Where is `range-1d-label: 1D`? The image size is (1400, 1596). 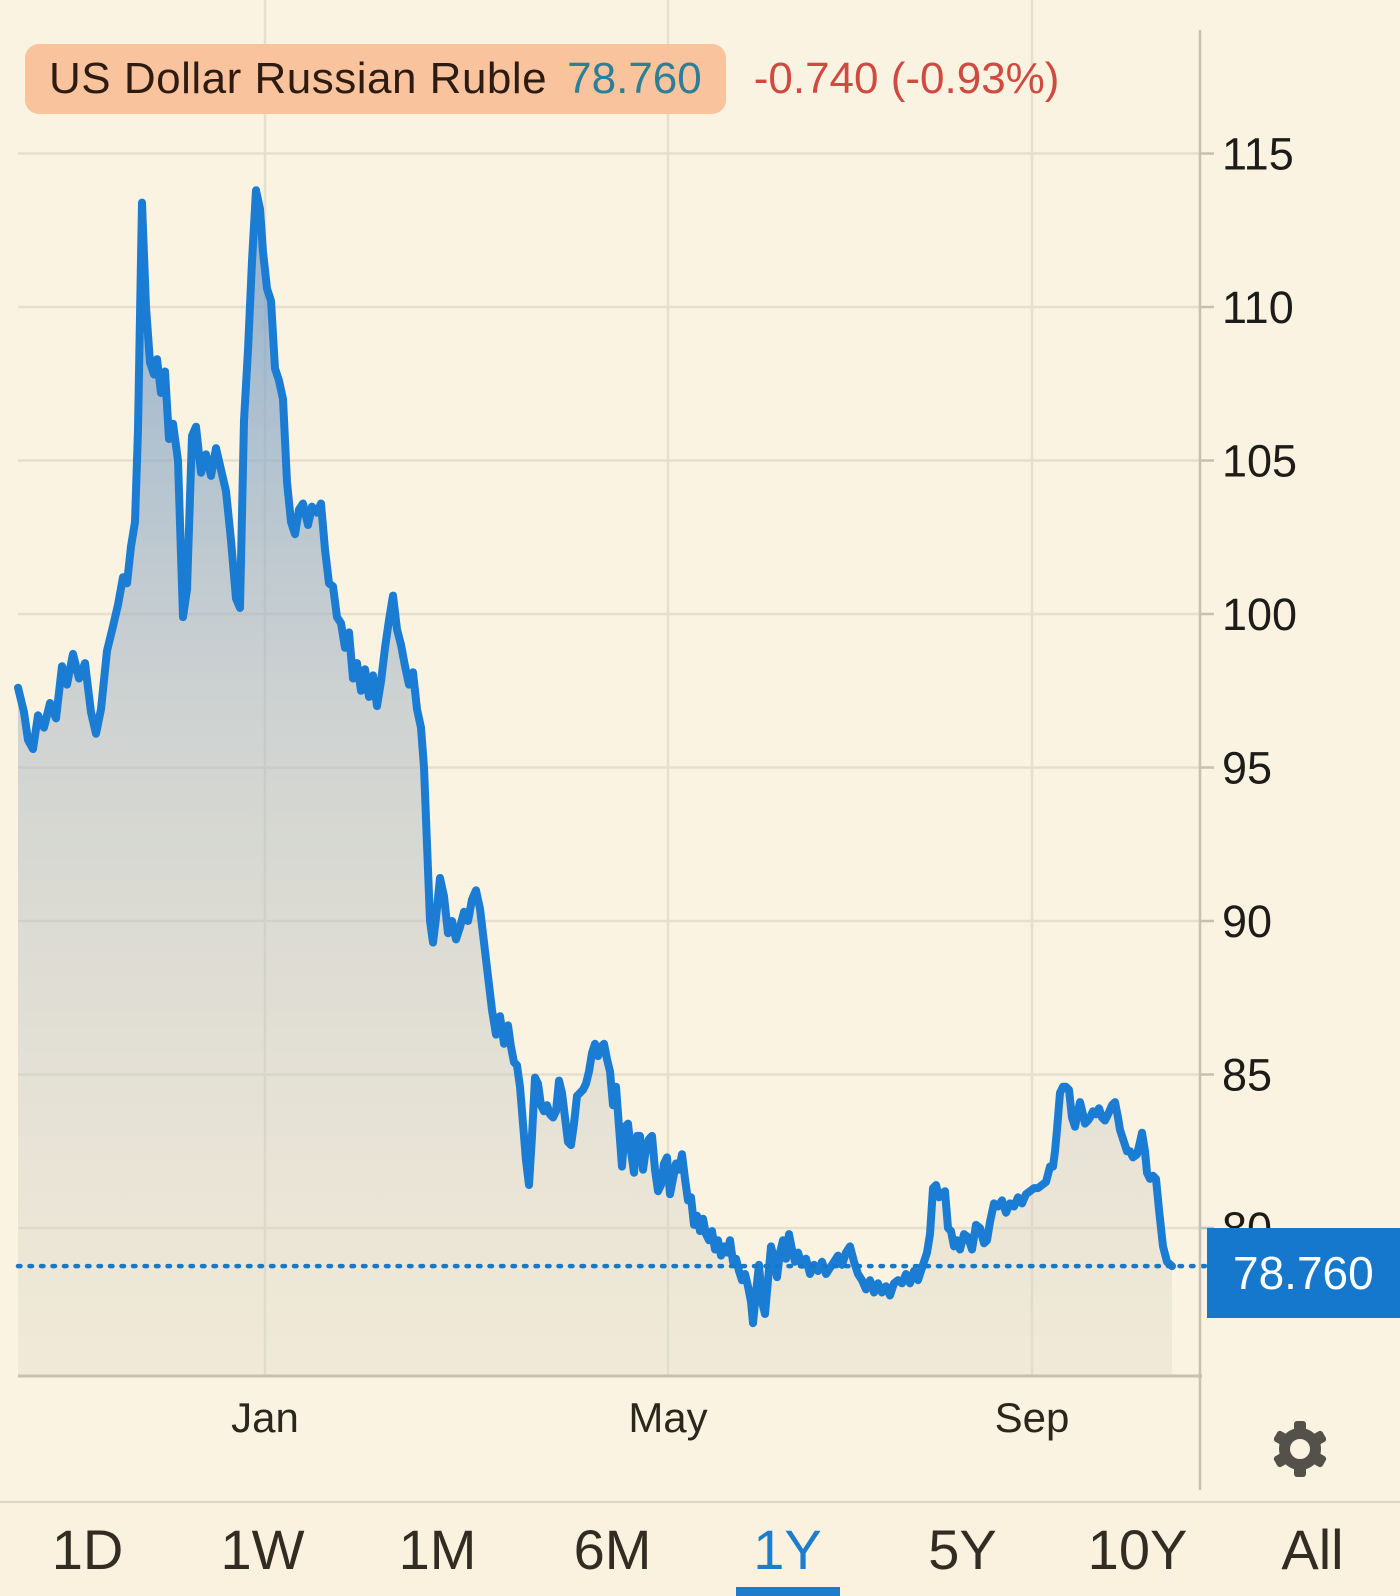
range-1d-label: 1D is located at coordinates (87, 1549).